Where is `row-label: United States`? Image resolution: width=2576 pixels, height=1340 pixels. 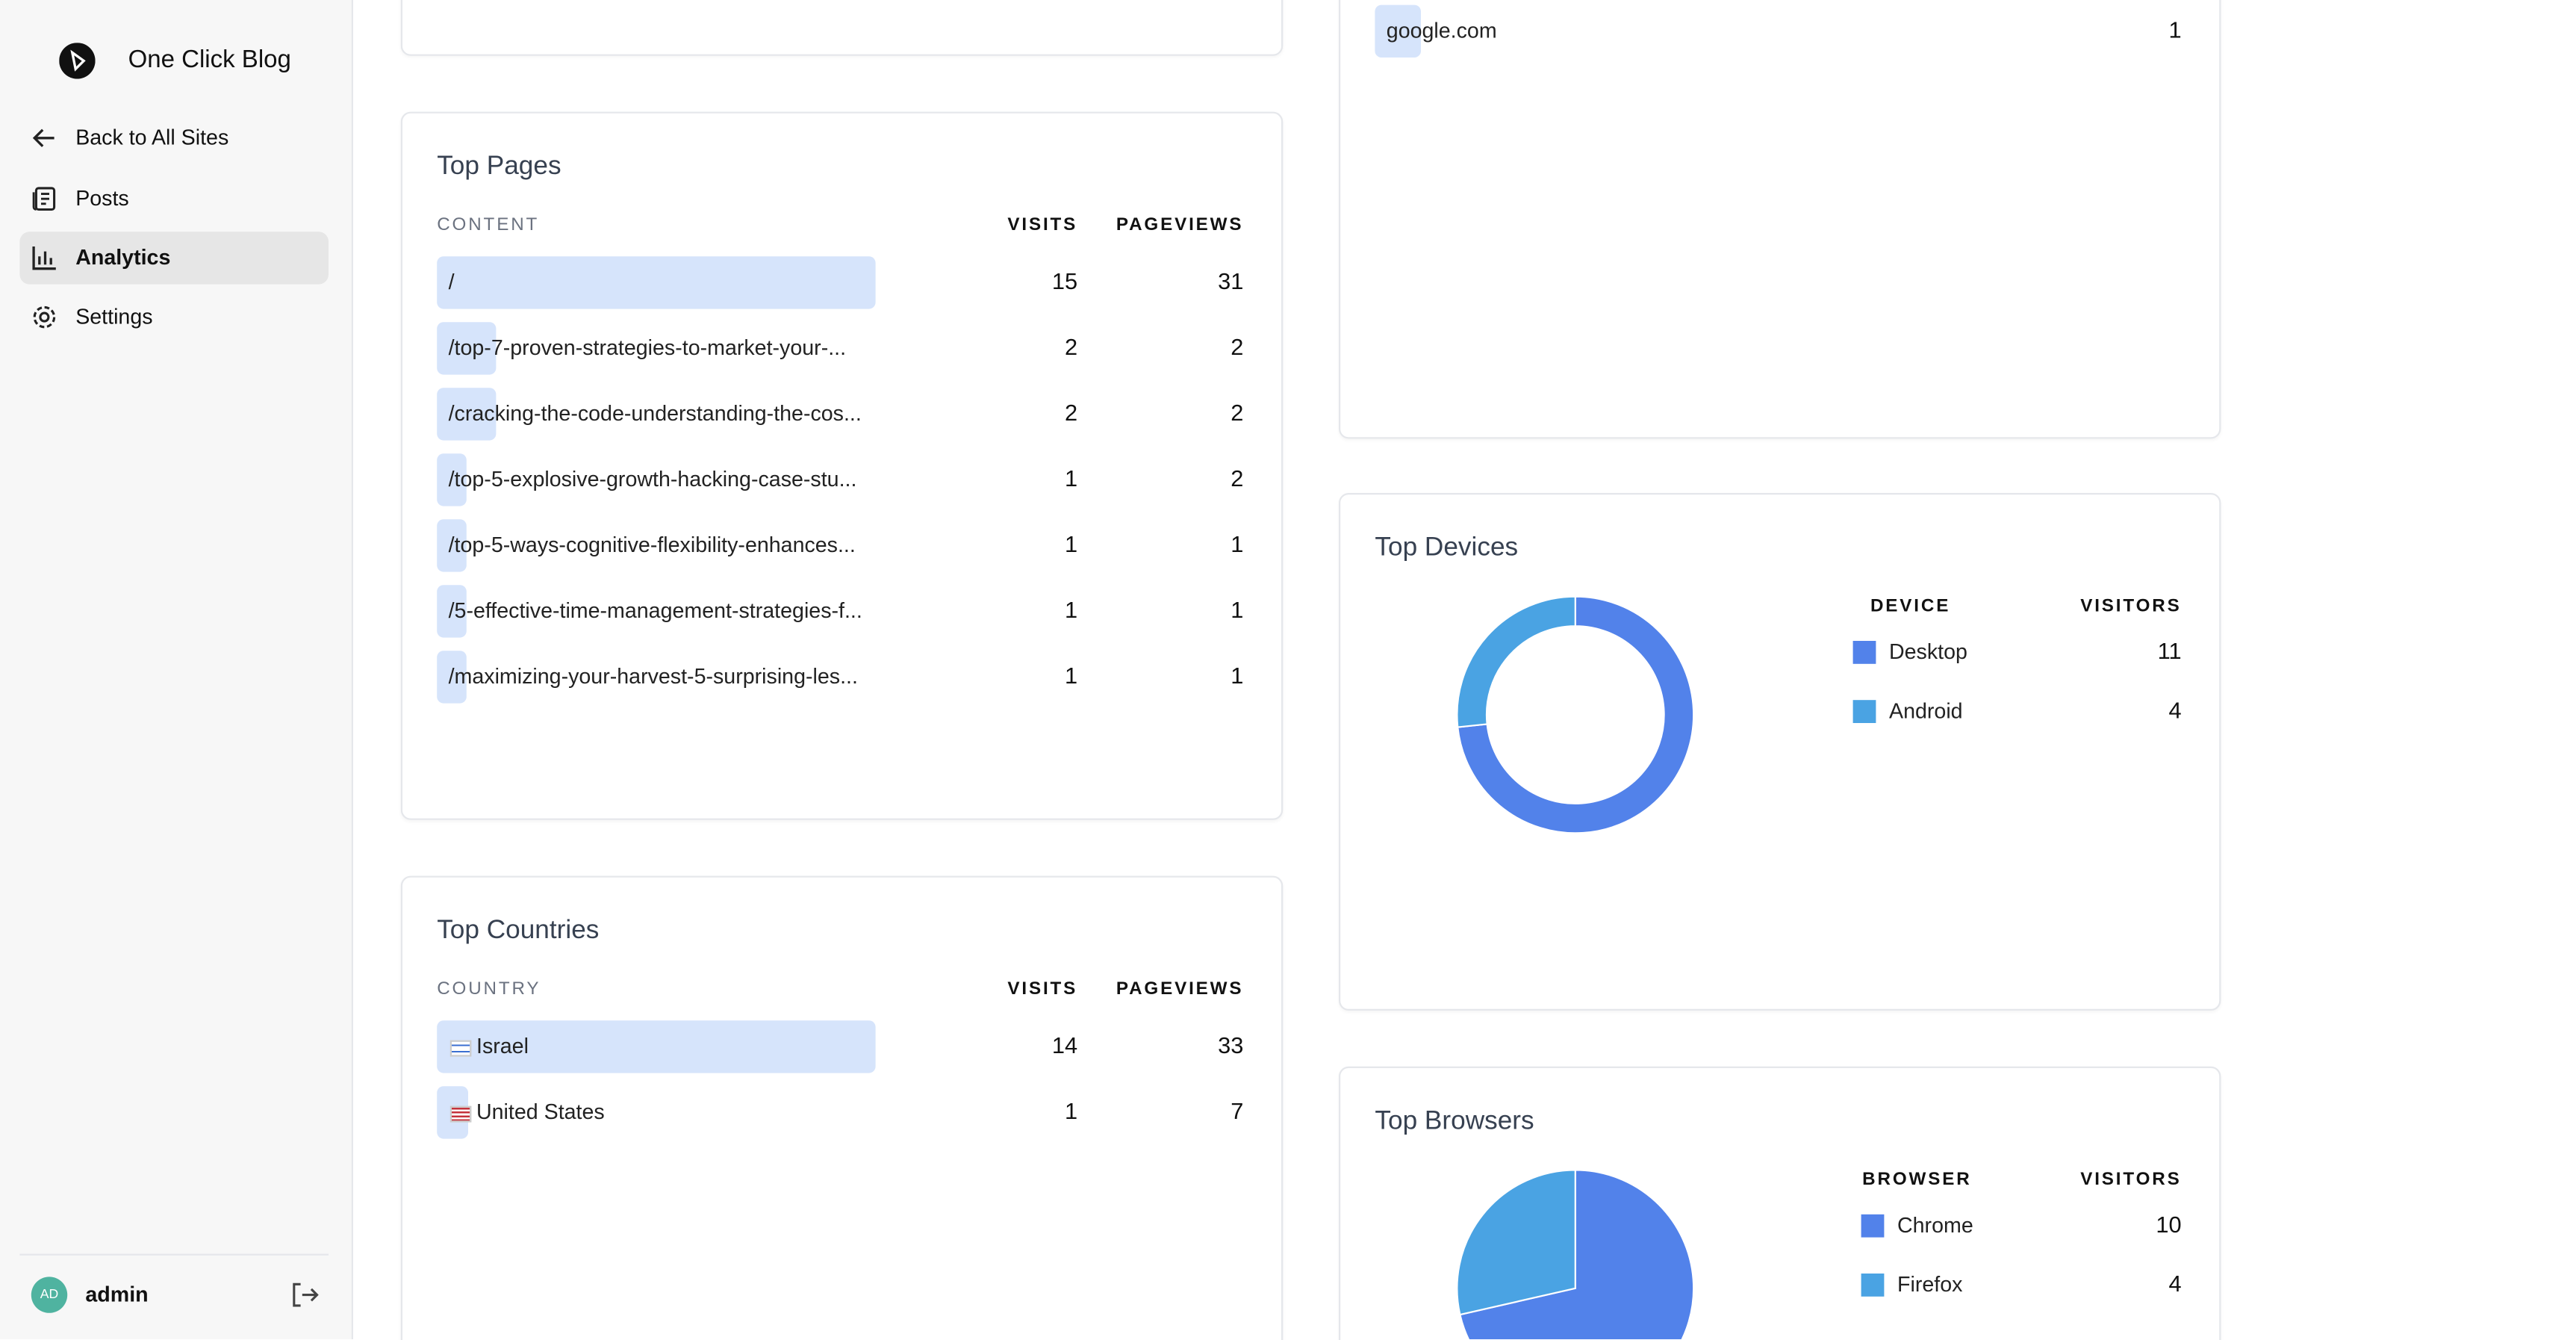
row-label: United States is located at coordinates (540, 1111).